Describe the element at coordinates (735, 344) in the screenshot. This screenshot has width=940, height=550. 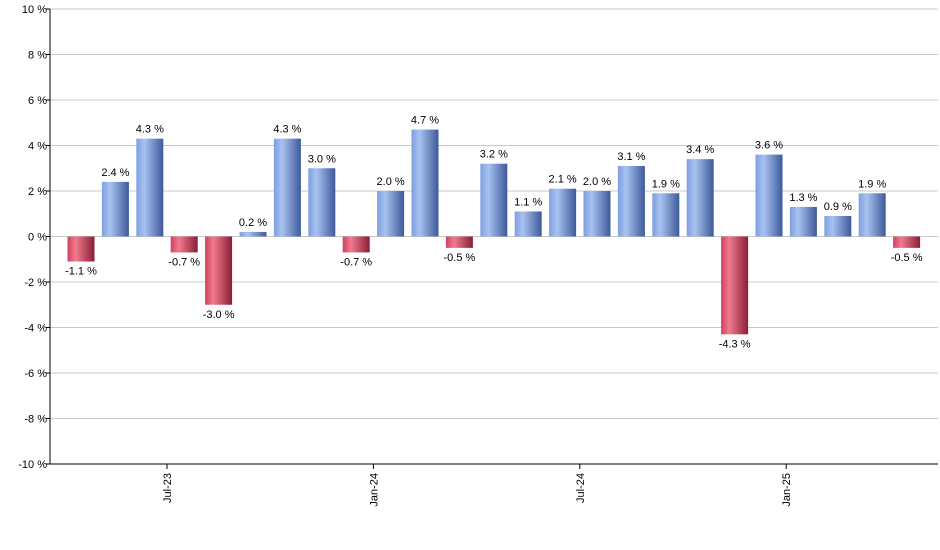
I see `data-label: -4.3 %` at that location.